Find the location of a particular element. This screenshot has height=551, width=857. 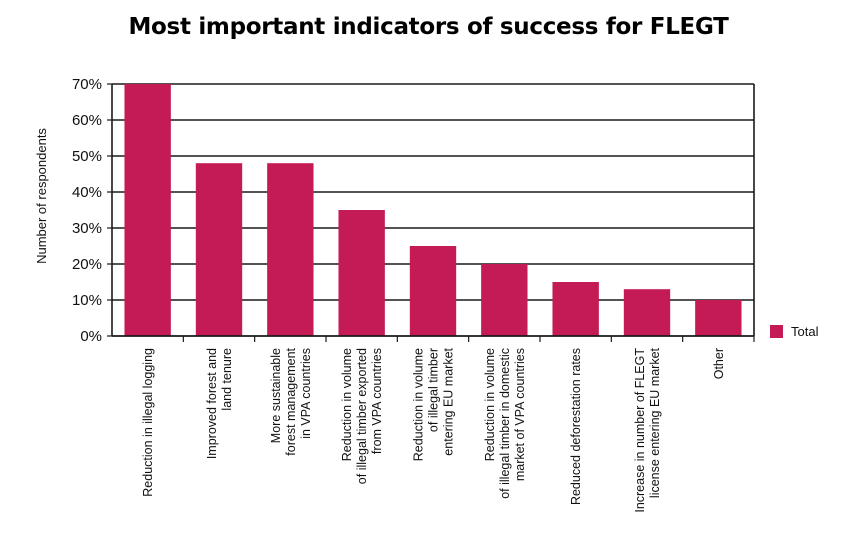

legend: Total is located at coordinates (794, 331).